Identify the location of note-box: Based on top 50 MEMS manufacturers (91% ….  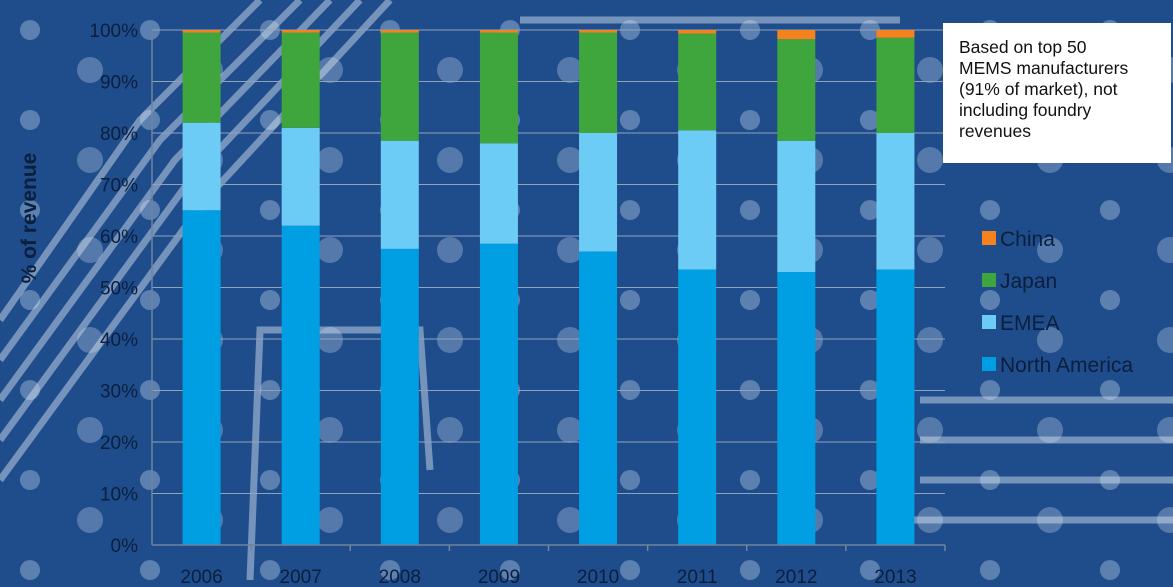
(1057, 93).